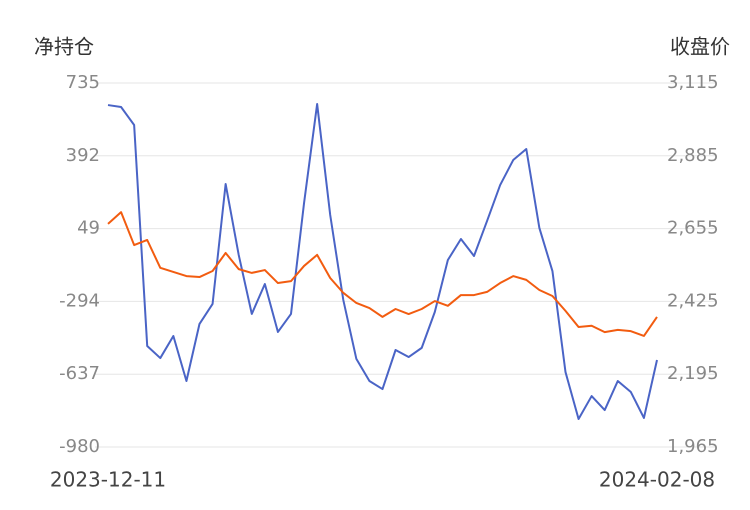 The image size is (750, 510). What do you see at coordinates (64, 47) in the screenshot?
I see `y-axis-title: 净持仓` at bounding box center [64, 47].